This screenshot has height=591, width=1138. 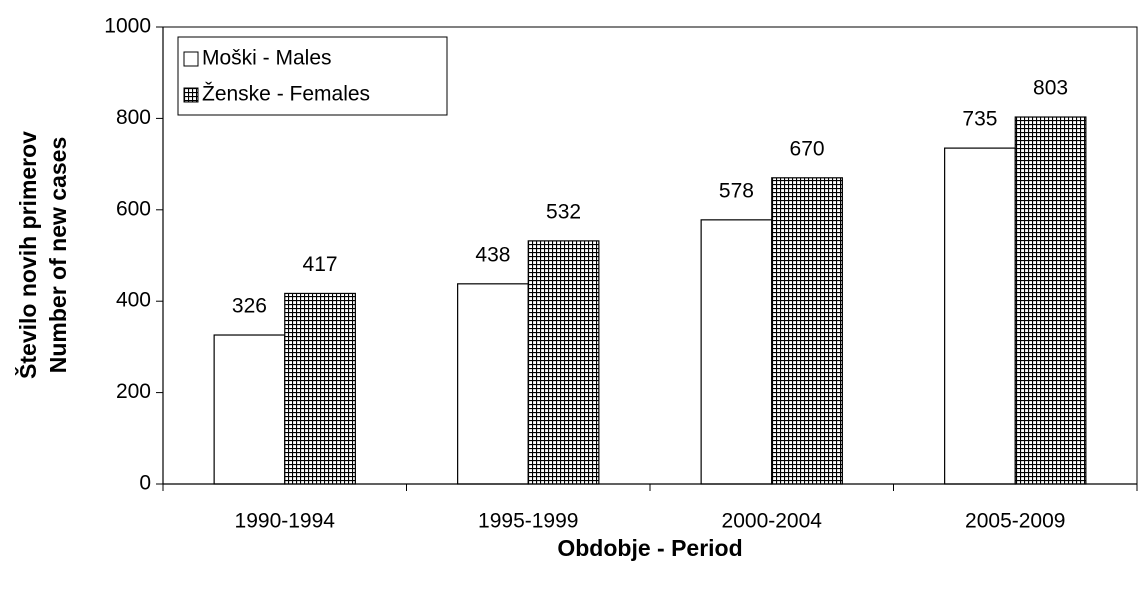 What do you see at coordinates (286, 94) in the screenshot?
I see `legend-label: Ženske - Females` at bounding box center [286, 94].